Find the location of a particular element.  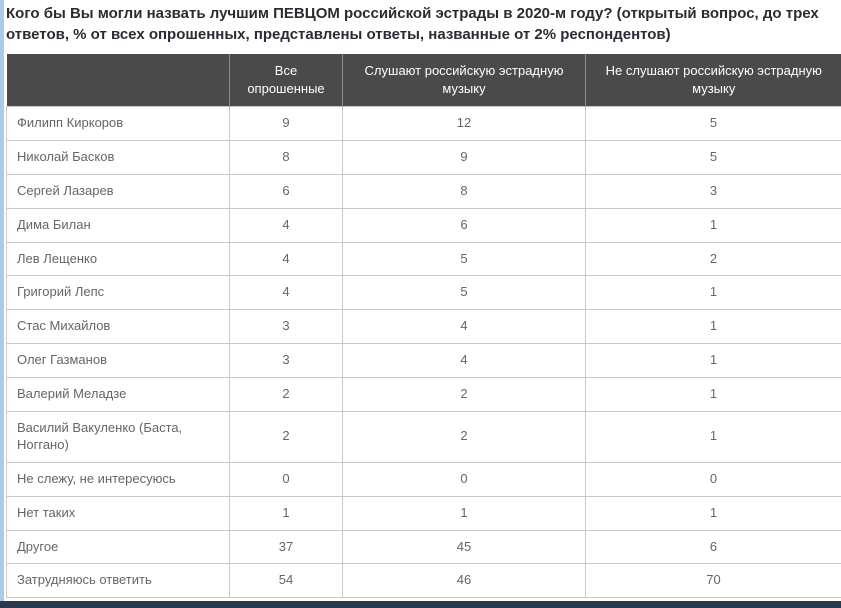

header-blank-cell is located at coordinates (118, 80).